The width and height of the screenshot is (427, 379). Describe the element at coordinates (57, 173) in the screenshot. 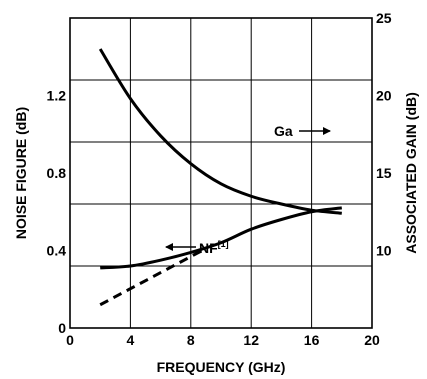

I see `y-left-tick-label: 0.8` at that location.